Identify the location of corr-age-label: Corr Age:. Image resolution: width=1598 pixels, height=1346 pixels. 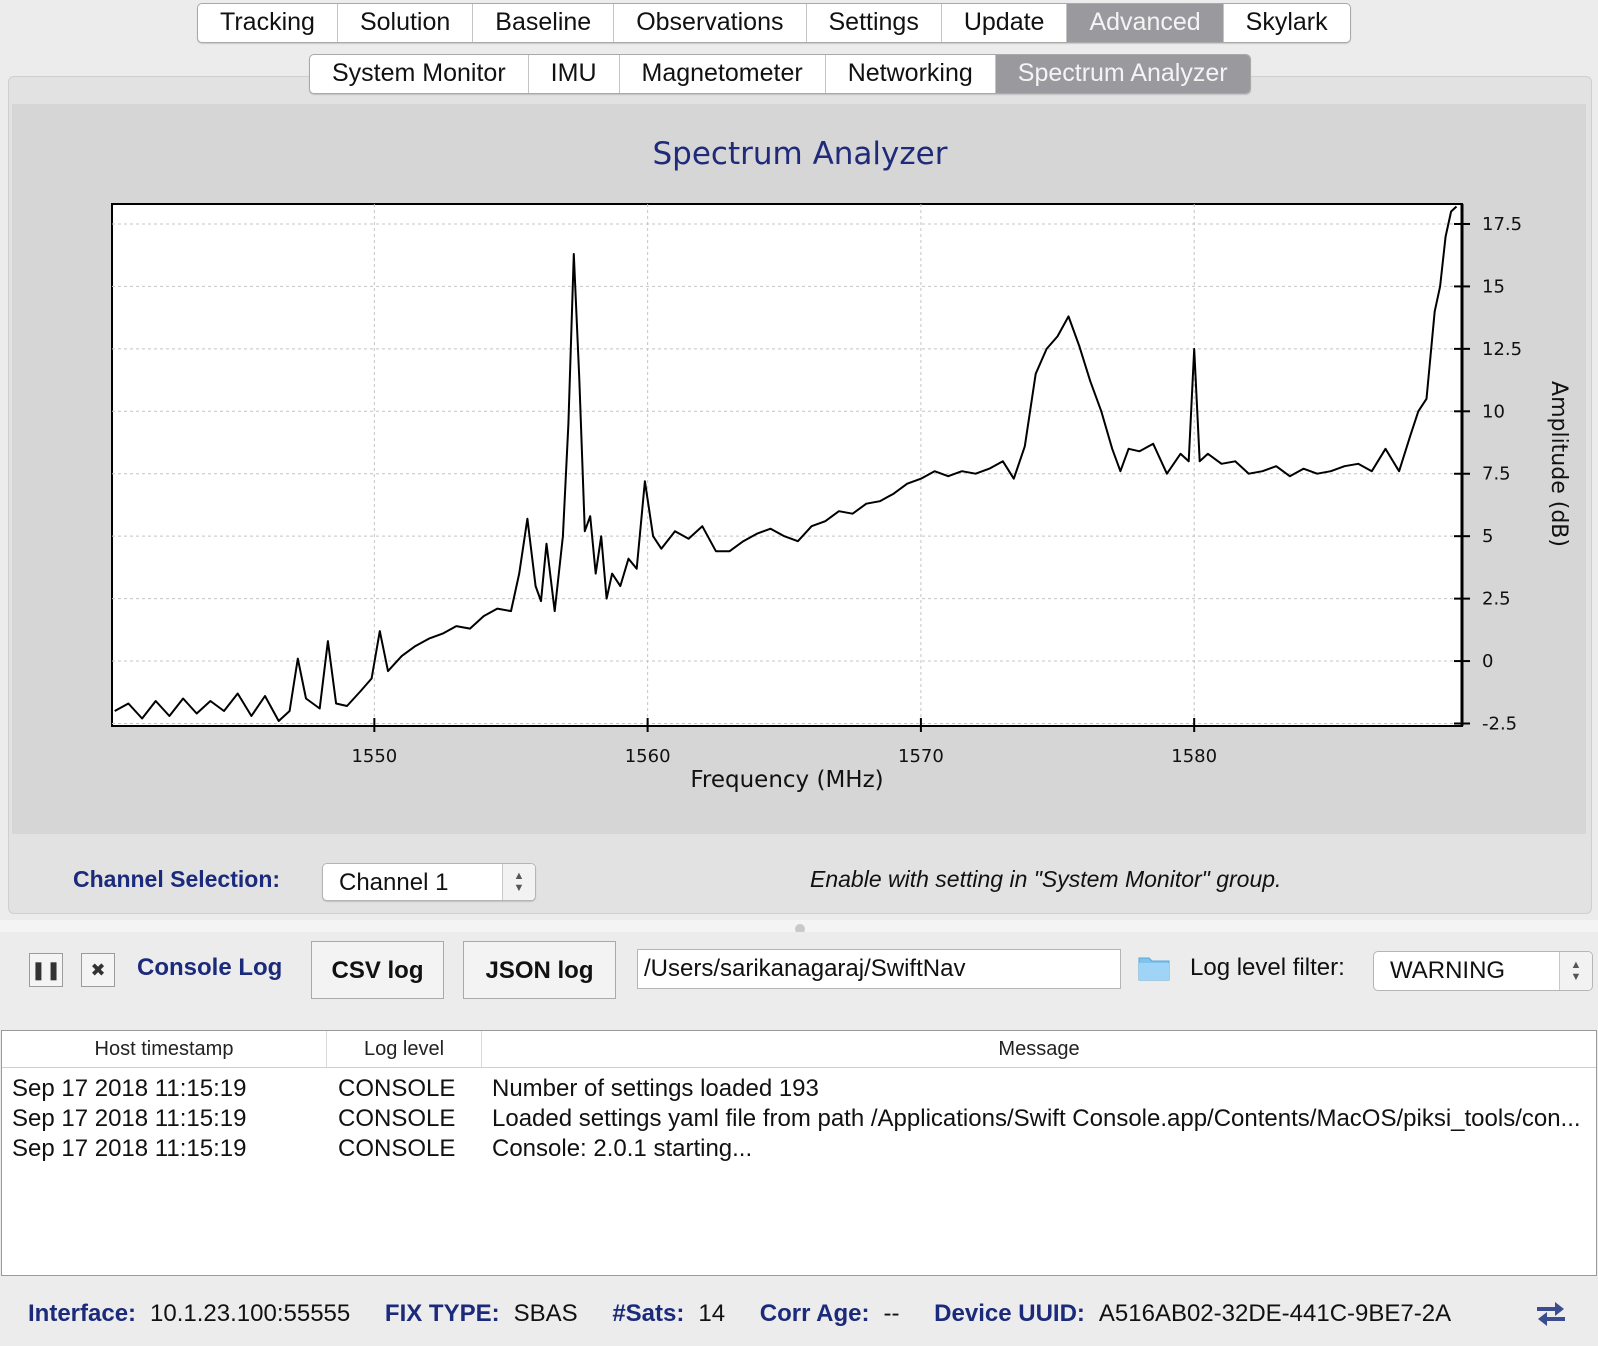
(814, 1313).